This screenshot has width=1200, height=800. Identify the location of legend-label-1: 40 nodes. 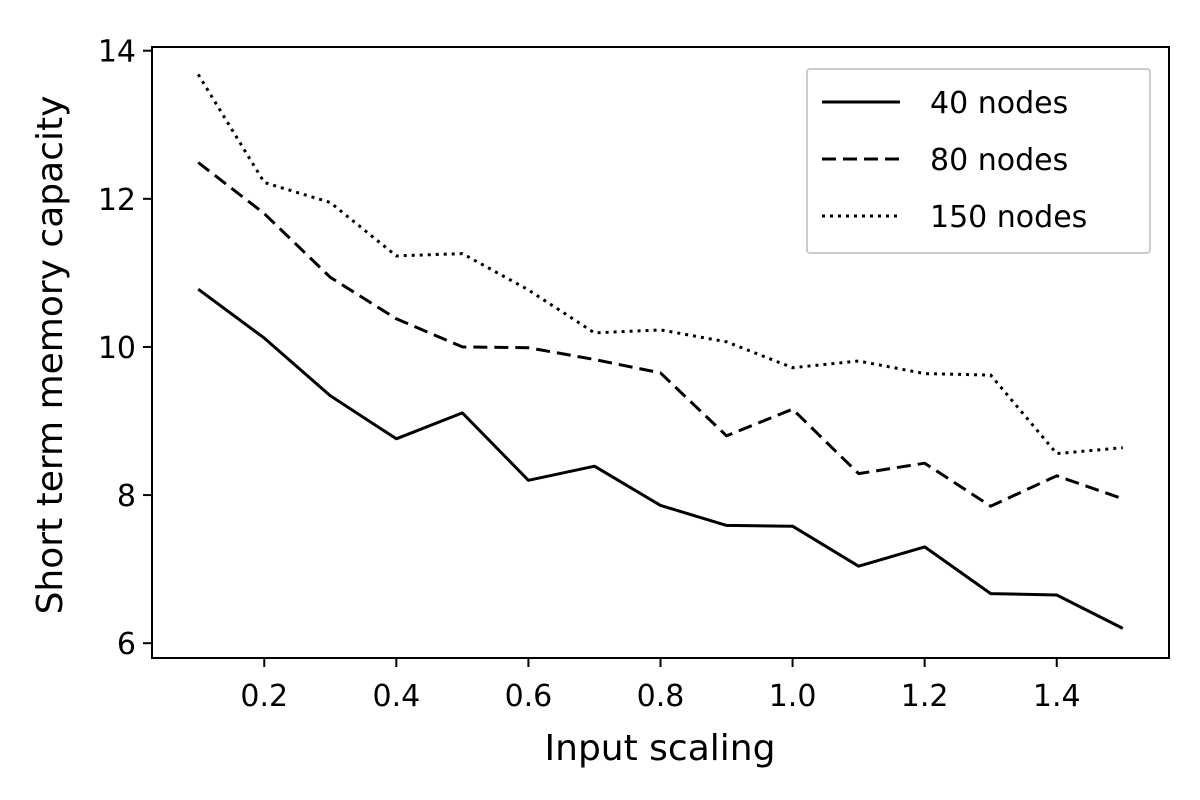
(999, 103).